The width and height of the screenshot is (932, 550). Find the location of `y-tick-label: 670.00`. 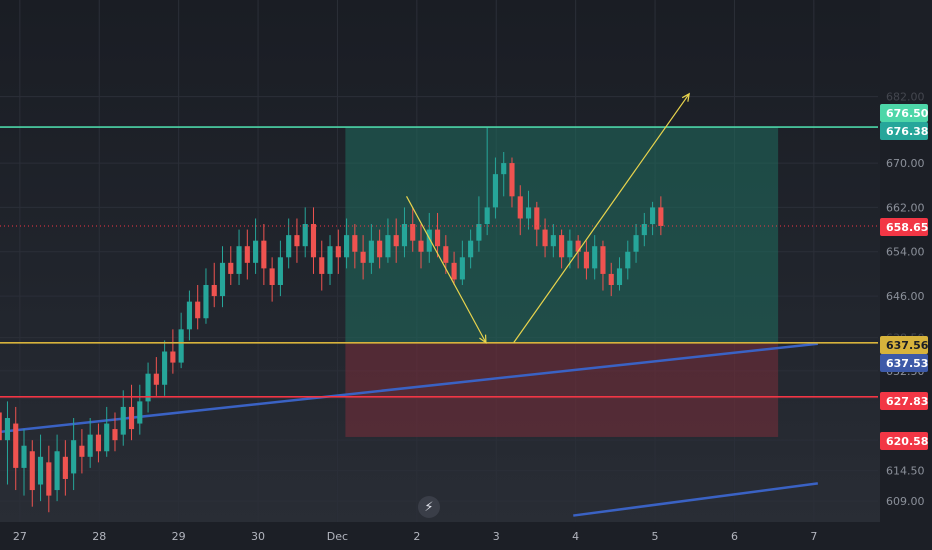

y-tick-label: 670.00 is located at coordinates (905, 163).